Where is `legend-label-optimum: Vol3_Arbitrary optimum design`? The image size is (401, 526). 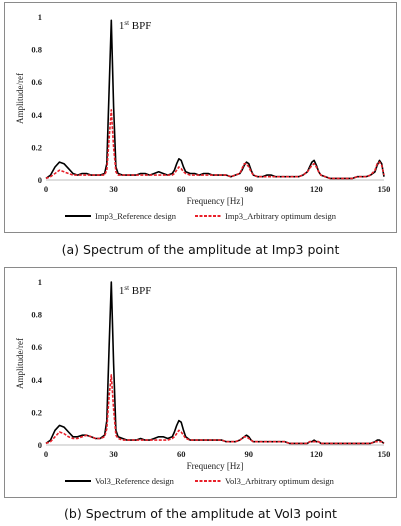 legend-label-optimum: Vol3_Arbitrary optimum design is located at coordinates (280, 481).